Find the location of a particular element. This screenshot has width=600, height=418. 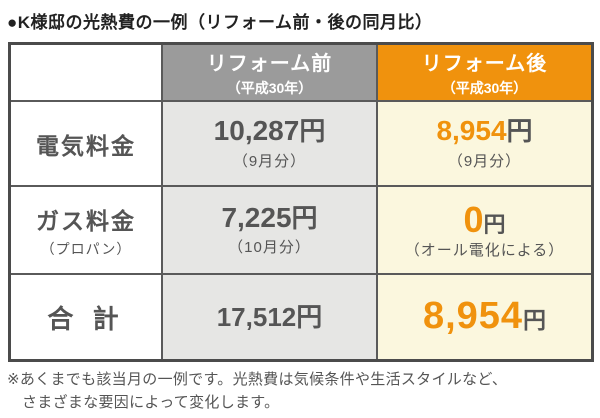

electricity-after-month-note: （9月分） is located at coordinates (484, 161).